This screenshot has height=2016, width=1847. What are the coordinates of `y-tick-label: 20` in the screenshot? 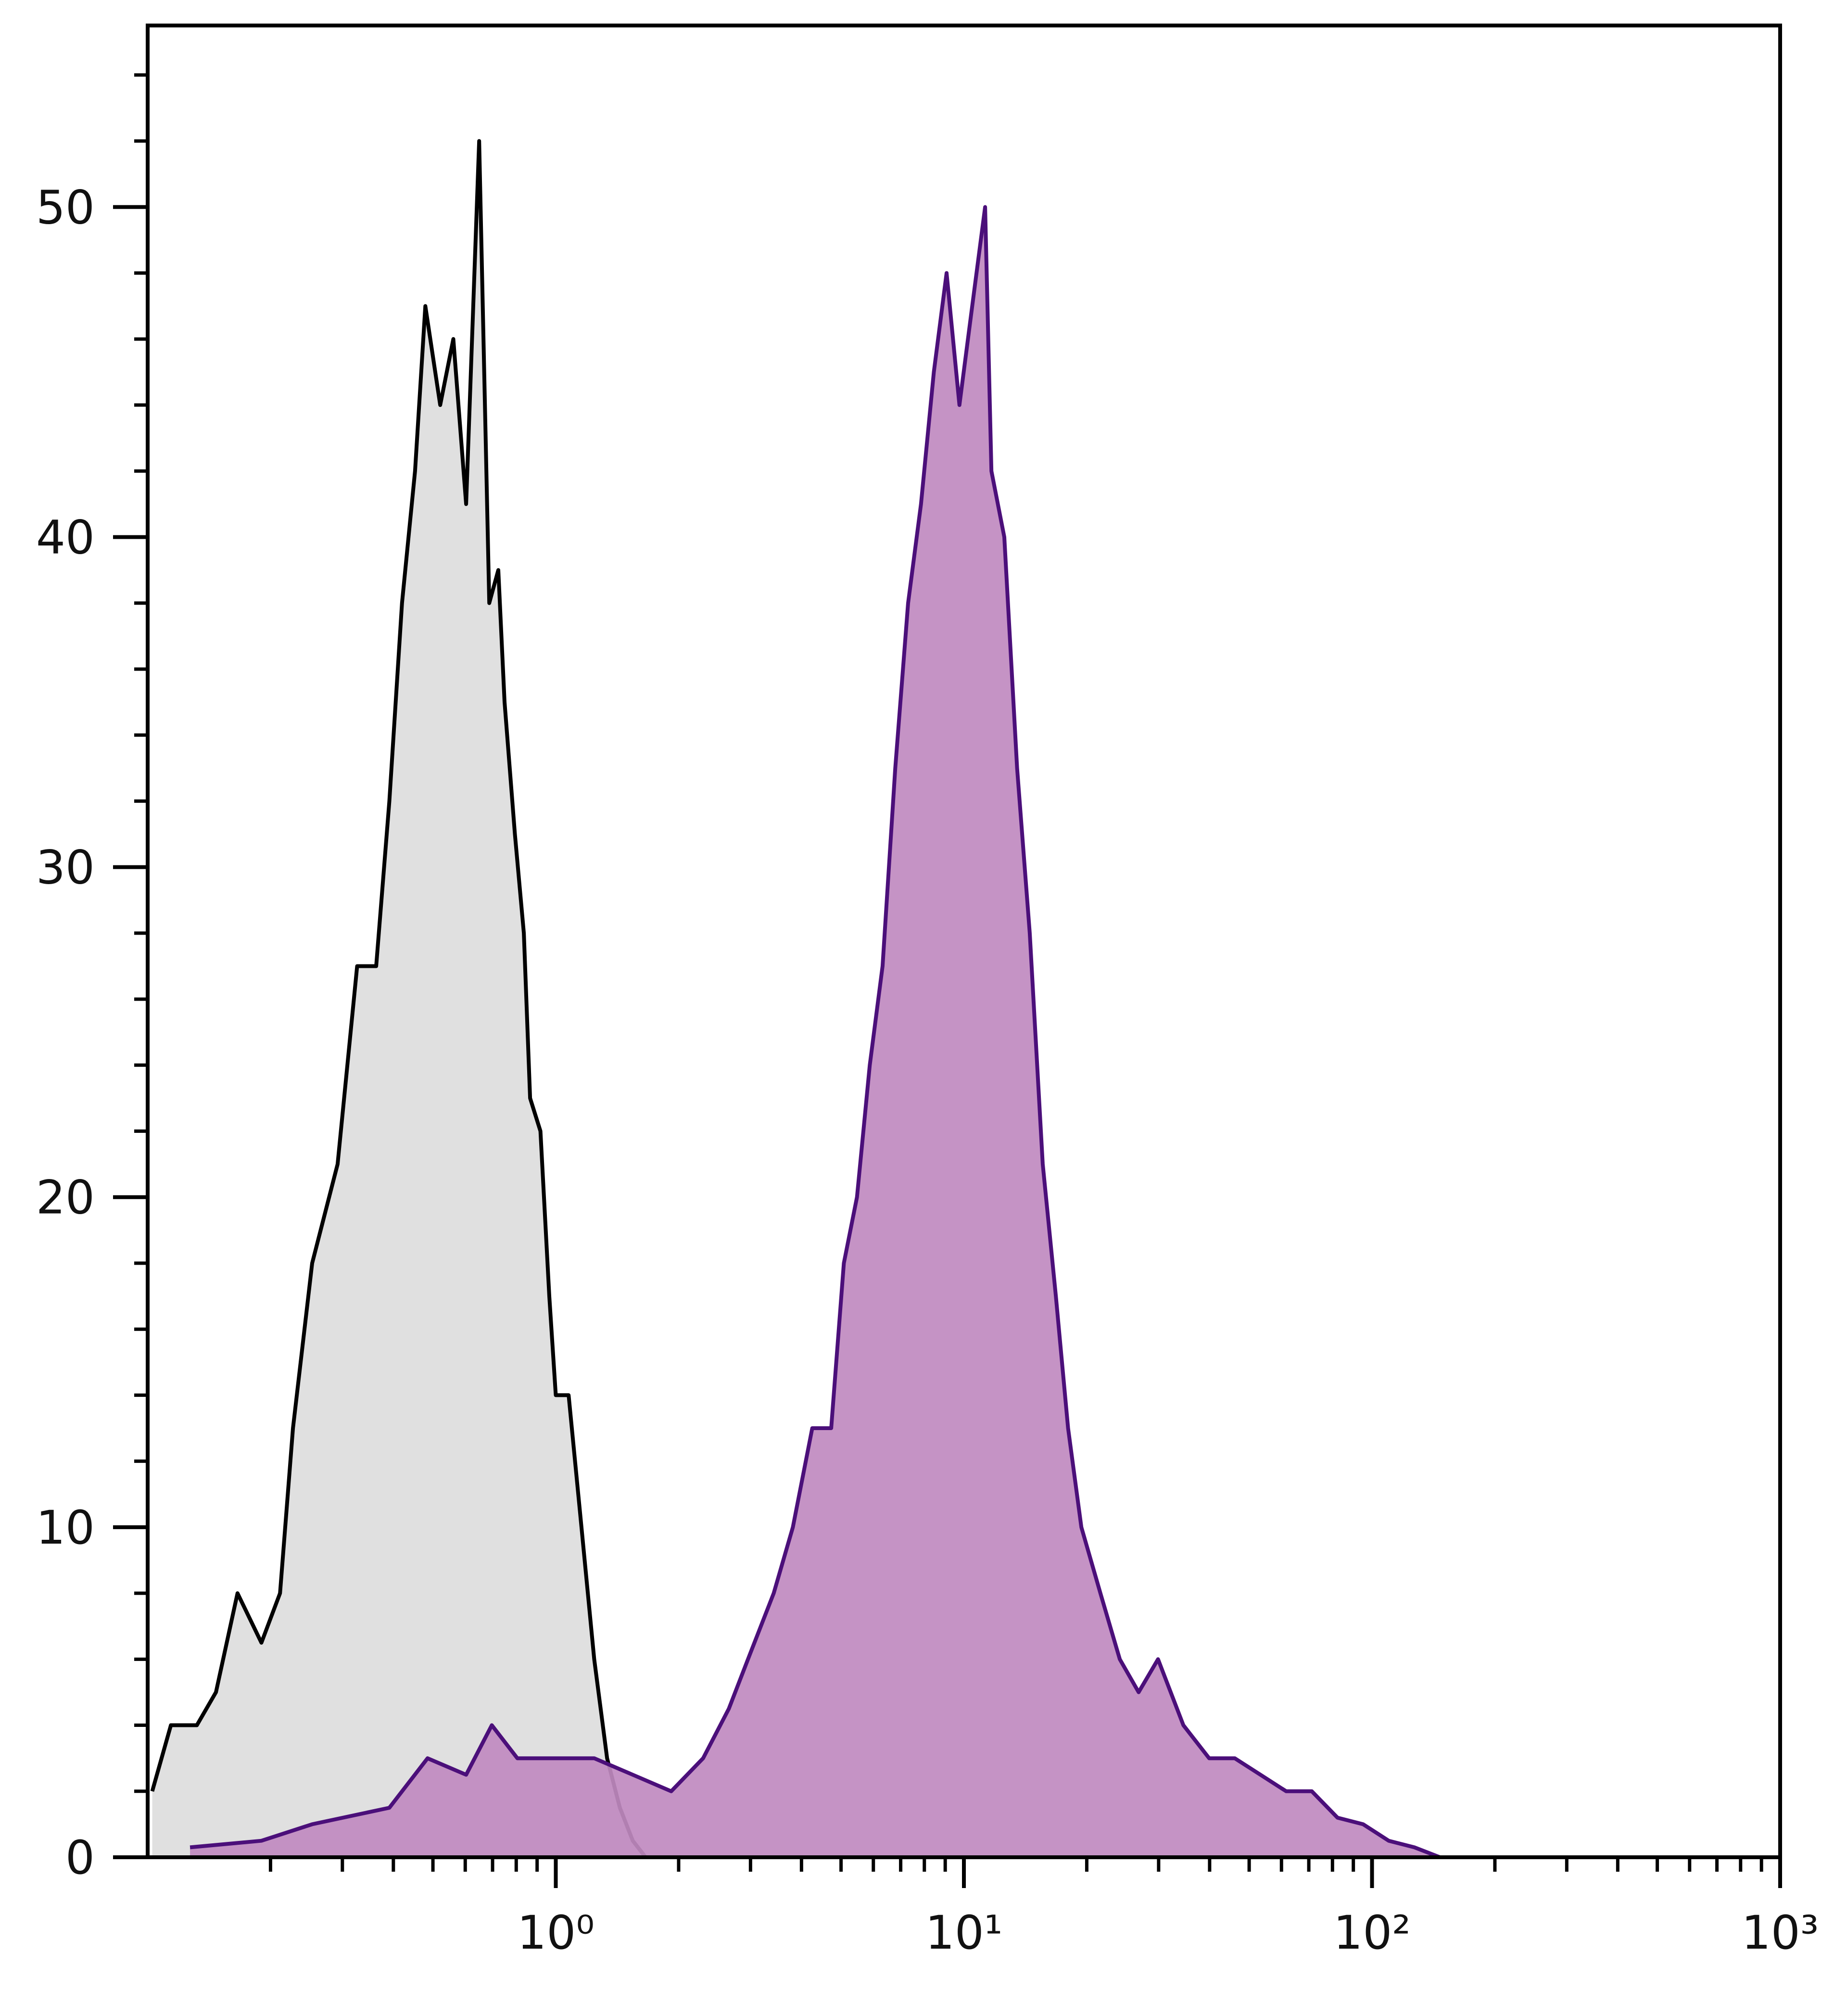 It's located at (65, 1198).